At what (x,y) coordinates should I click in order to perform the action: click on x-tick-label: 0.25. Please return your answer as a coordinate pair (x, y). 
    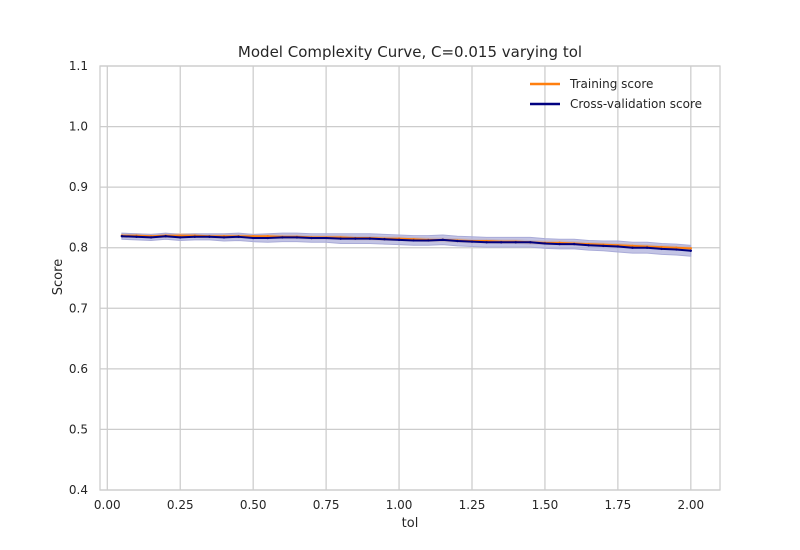
    Looking at the image, I should click on (180, 505).